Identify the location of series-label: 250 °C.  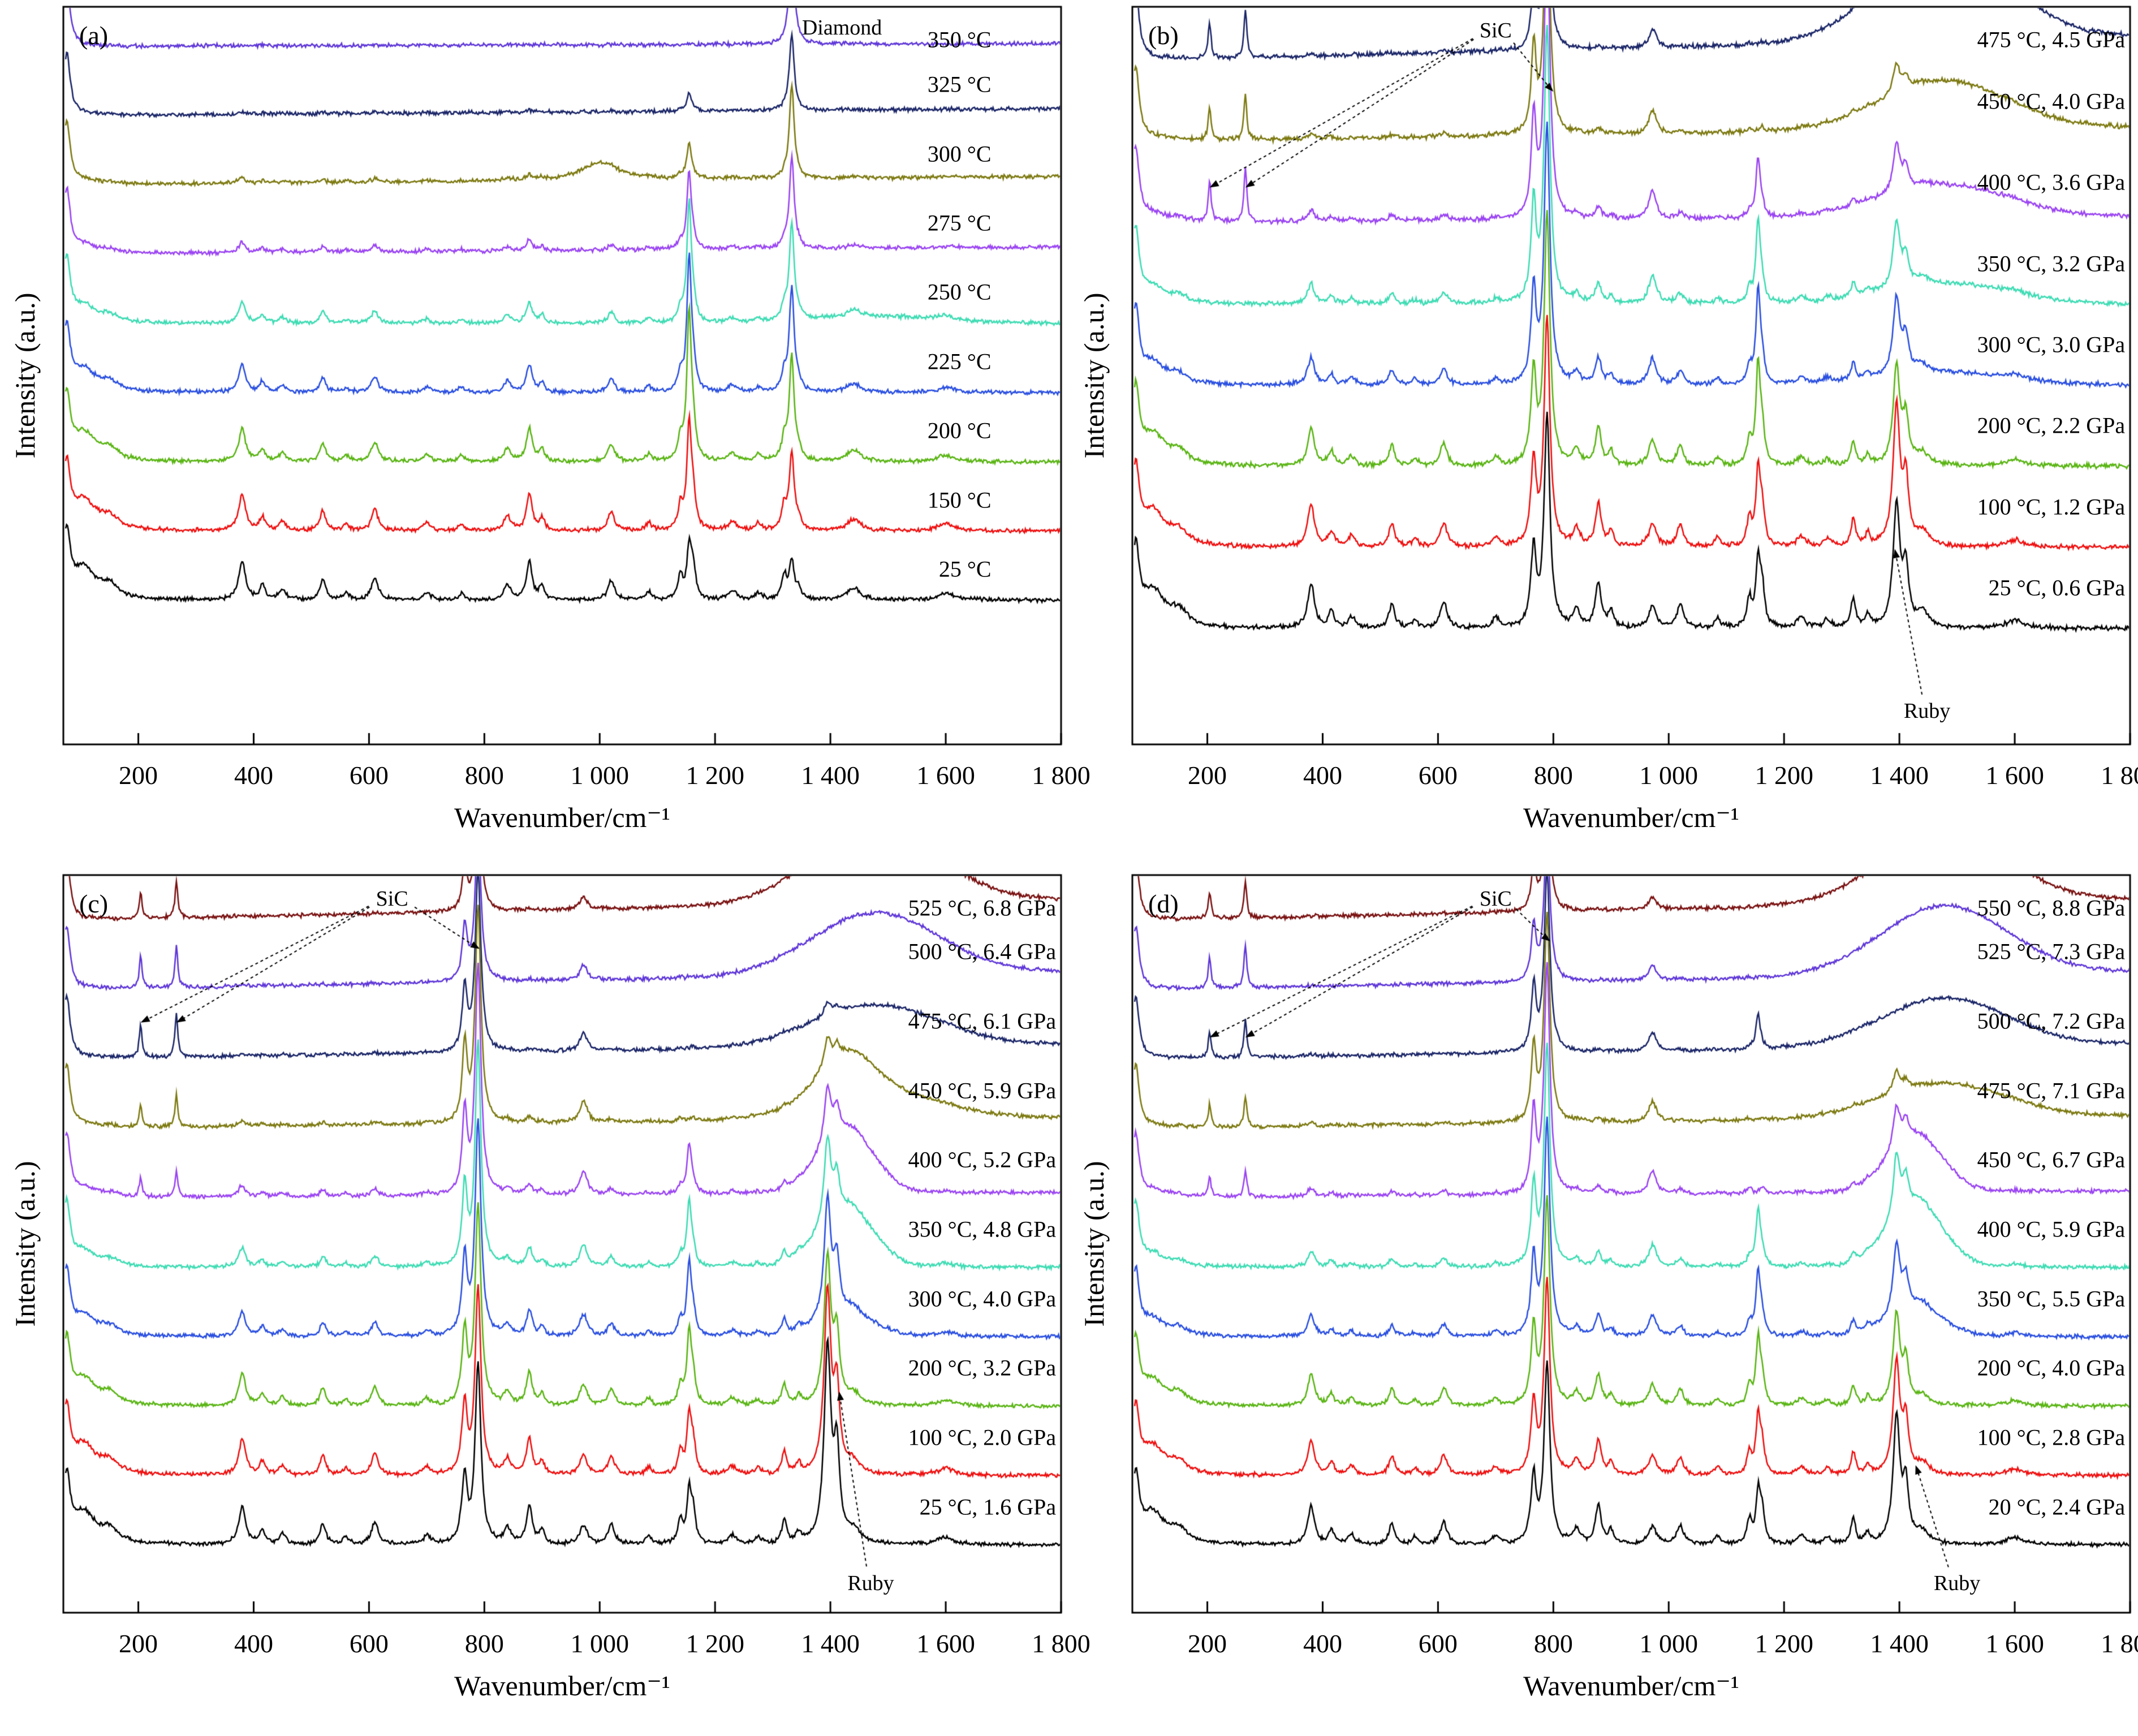
(959, 292).